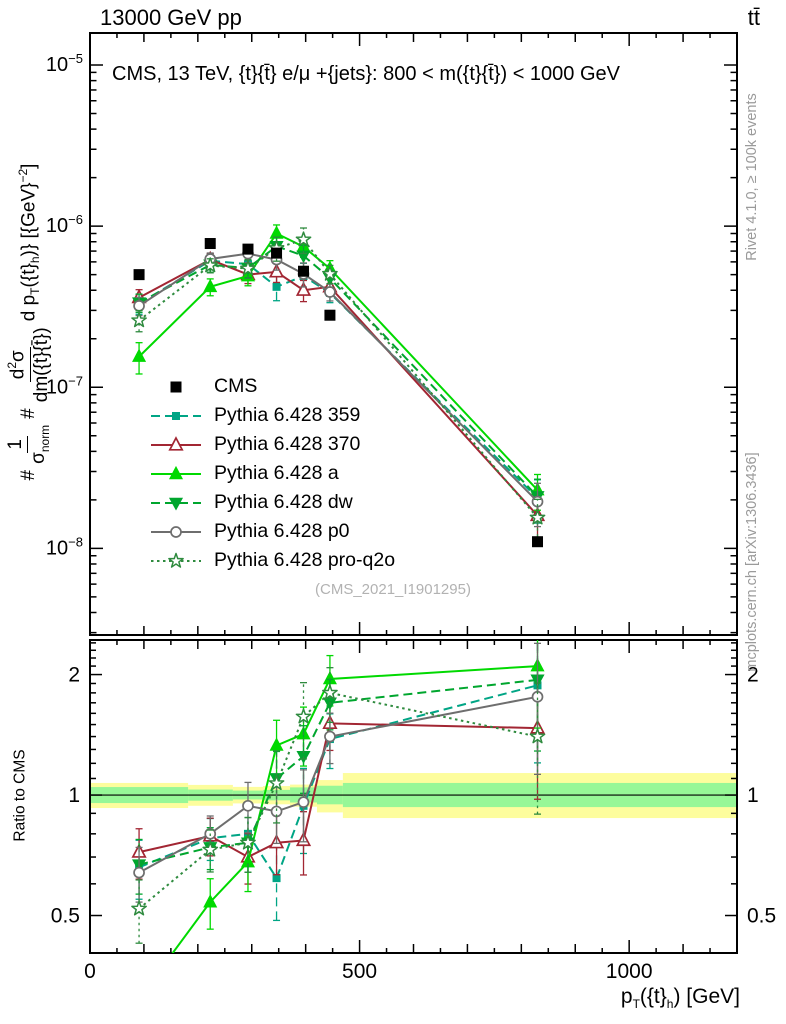  What do you see at coordinates (753, 17) in the screenshot?
I see `process-label: tt̄` at bounding box center [753, 17].